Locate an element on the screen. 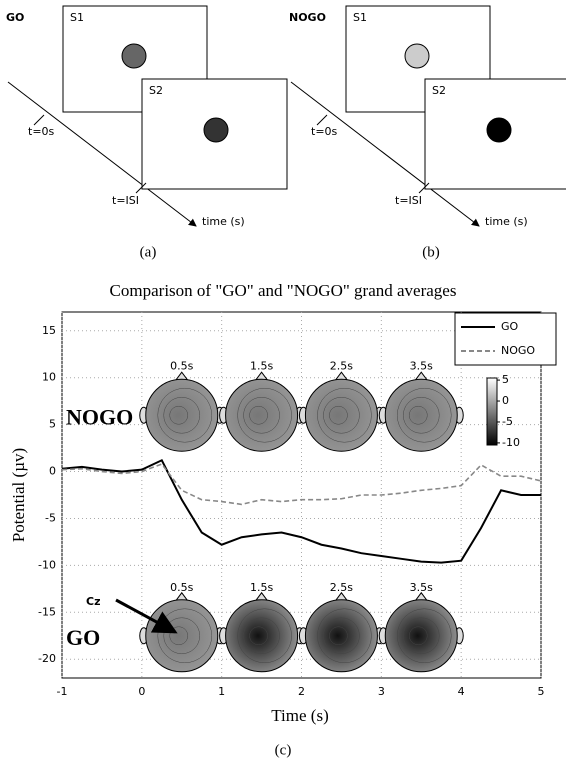 The width and height of the screenshot is (566, 773). y-tick-label: 15 is located at coordinates (49, 330).